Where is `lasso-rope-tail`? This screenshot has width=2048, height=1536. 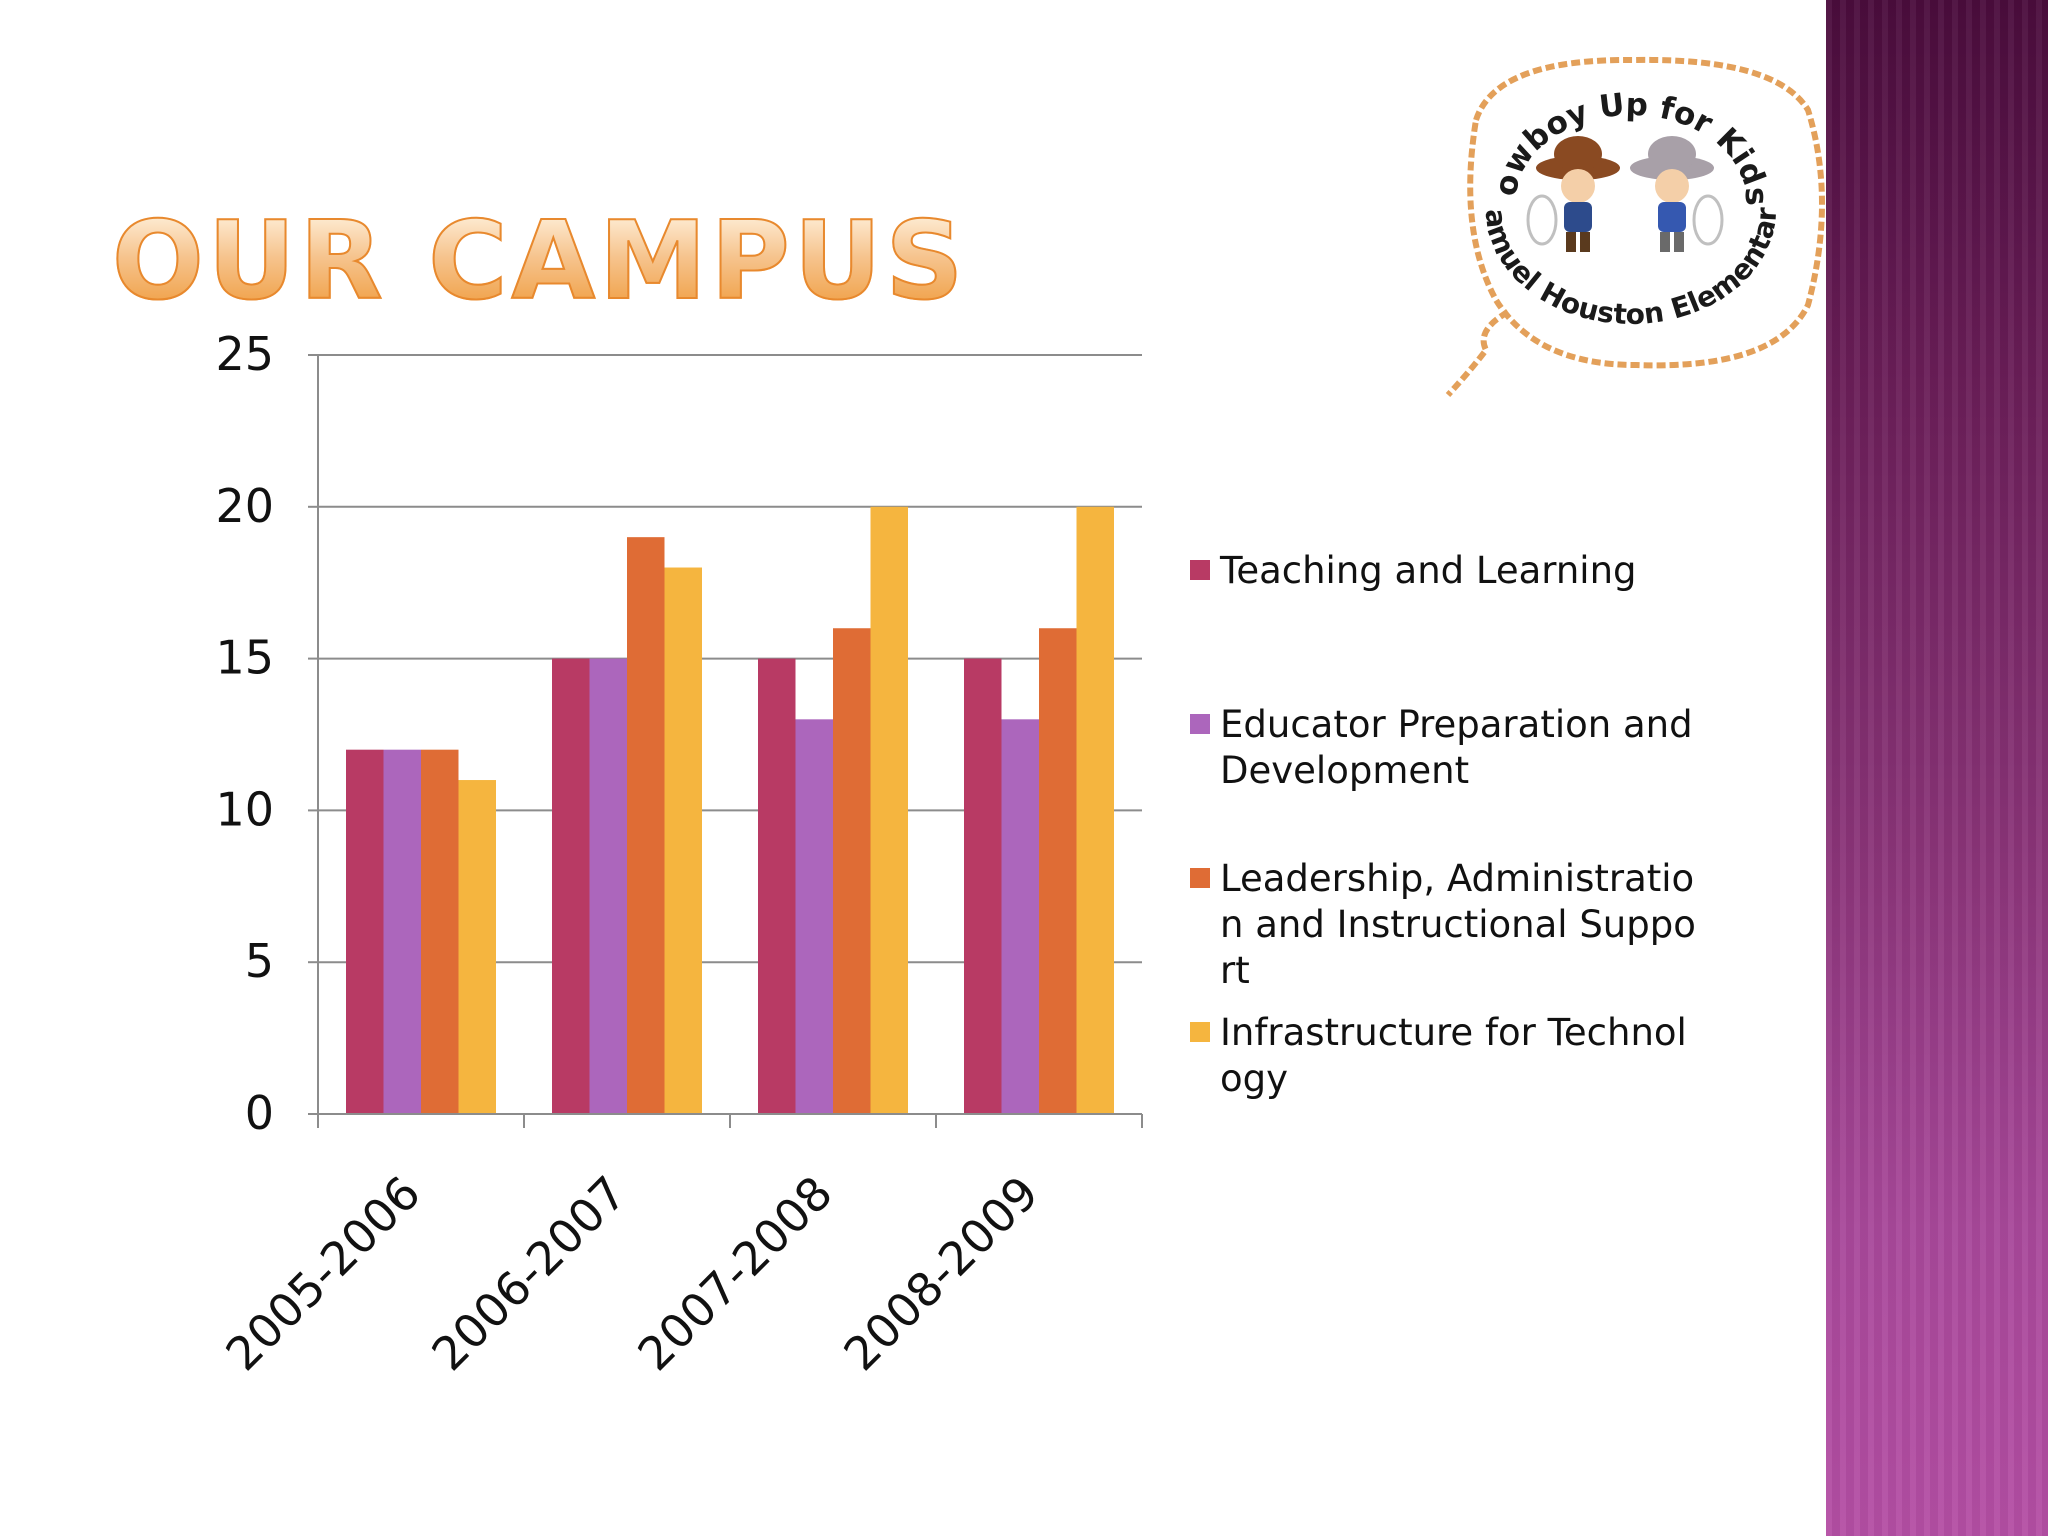
lasso-rope-tail is located at coordinates (1477, 353).